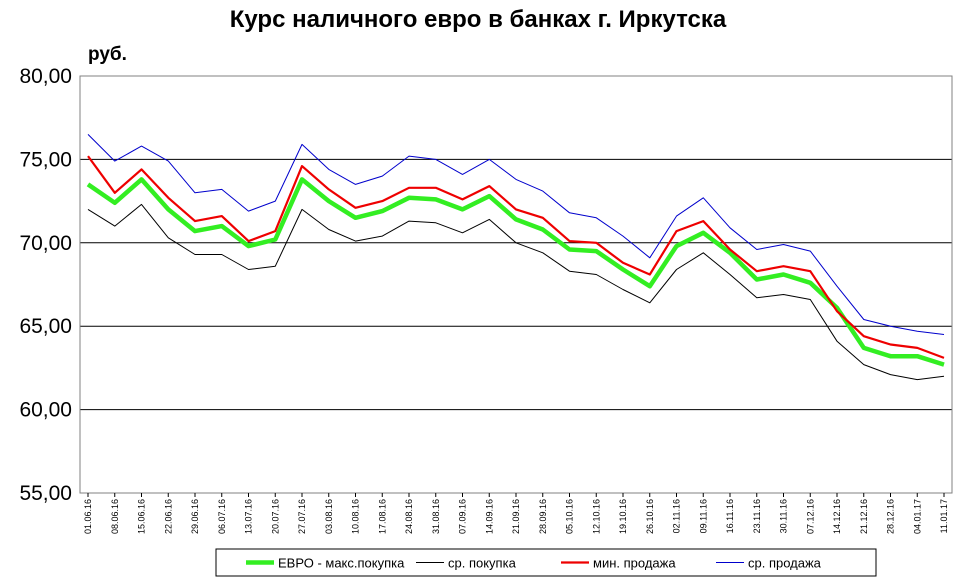 This screenshot has height=582, width=956. What do you see at coordinates (596, 516) in the screenshot?
I see `x-tick-label: 12.10.16` at bounding box center [596, 516].